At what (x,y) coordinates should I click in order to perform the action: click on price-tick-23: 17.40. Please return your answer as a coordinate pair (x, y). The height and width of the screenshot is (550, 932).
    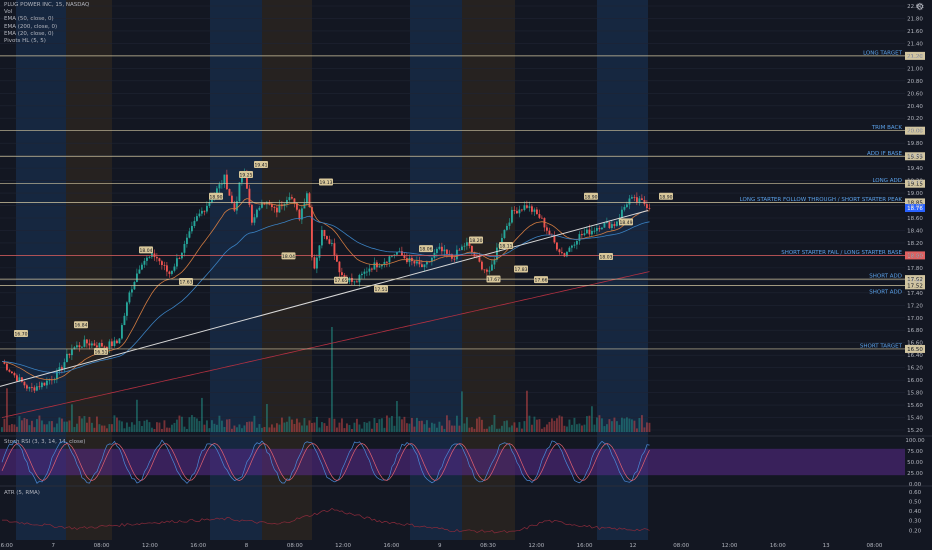
    Looking at the image, I should click on (915, 294).